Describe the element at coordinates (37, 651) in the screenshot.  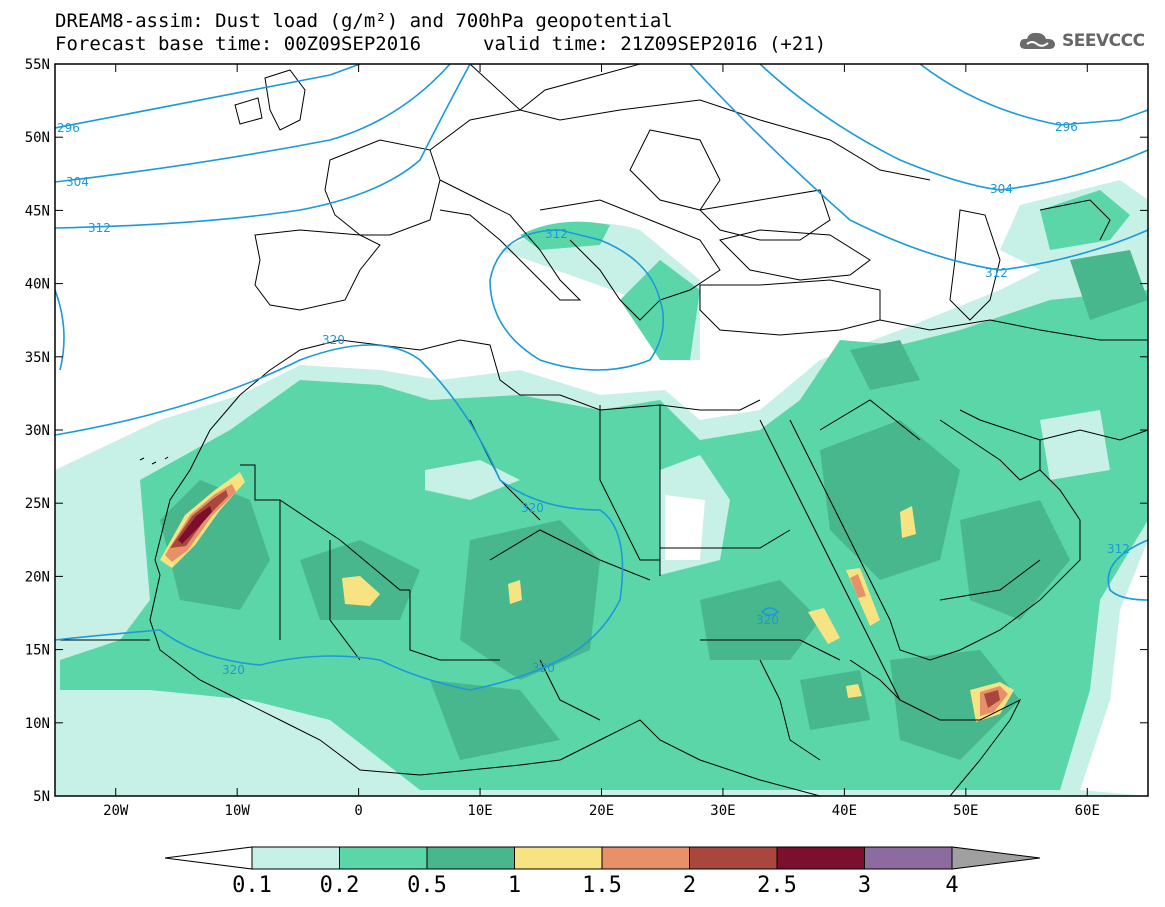
I see `lat-tick-label: 15N` at that location.